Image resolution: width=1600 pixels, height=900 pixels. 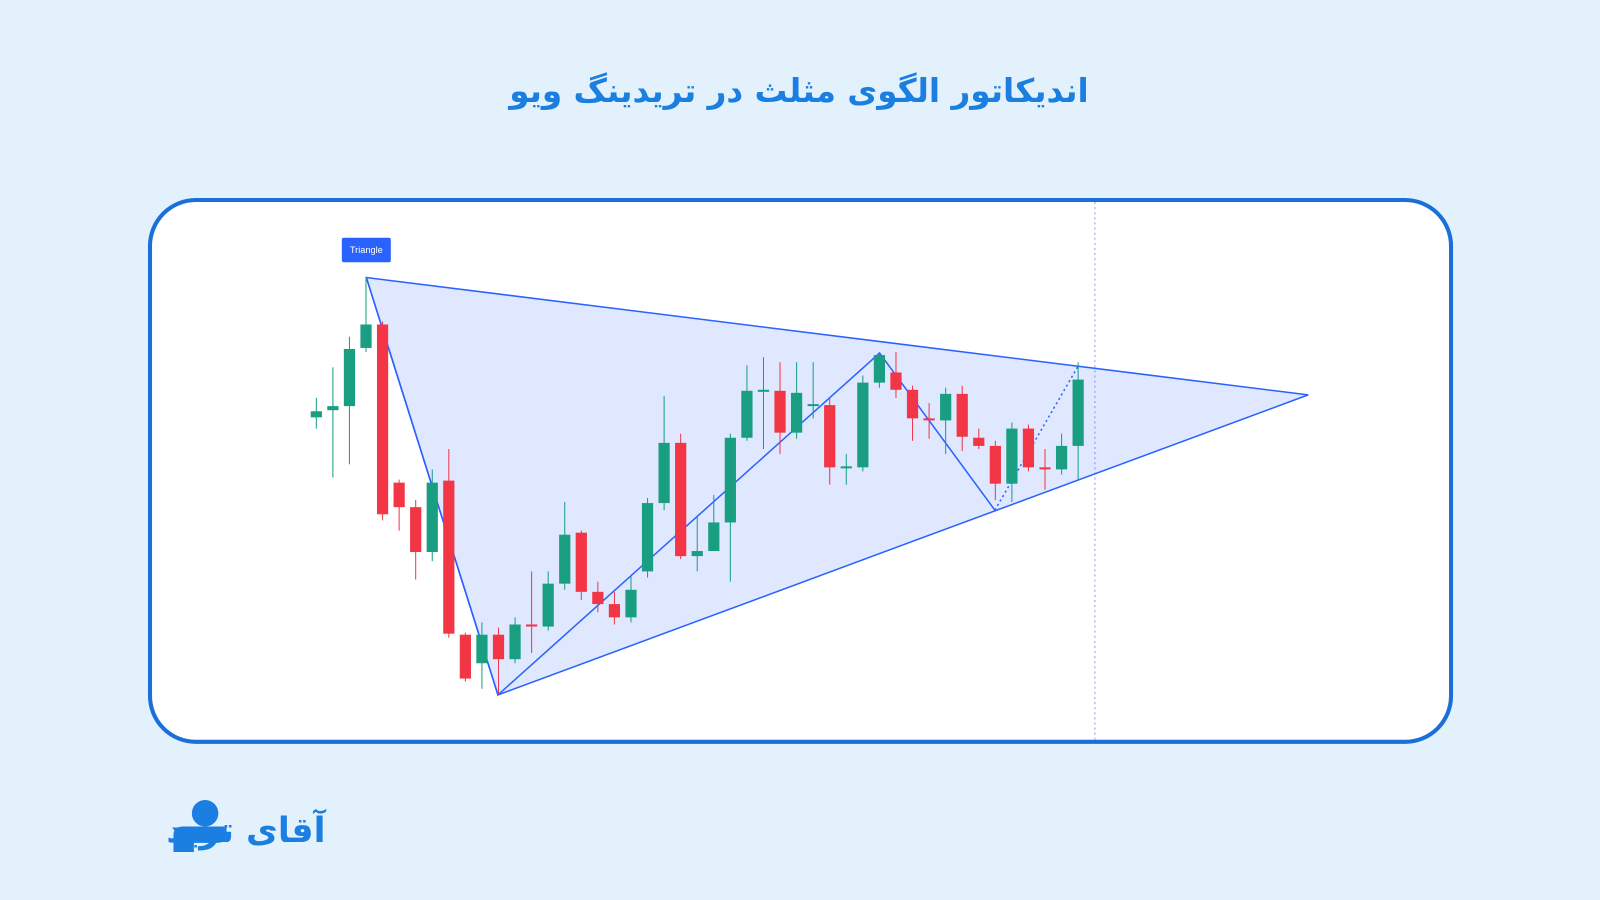 I want to click on annotation-label: Triangle, so click(x=366, y=250).